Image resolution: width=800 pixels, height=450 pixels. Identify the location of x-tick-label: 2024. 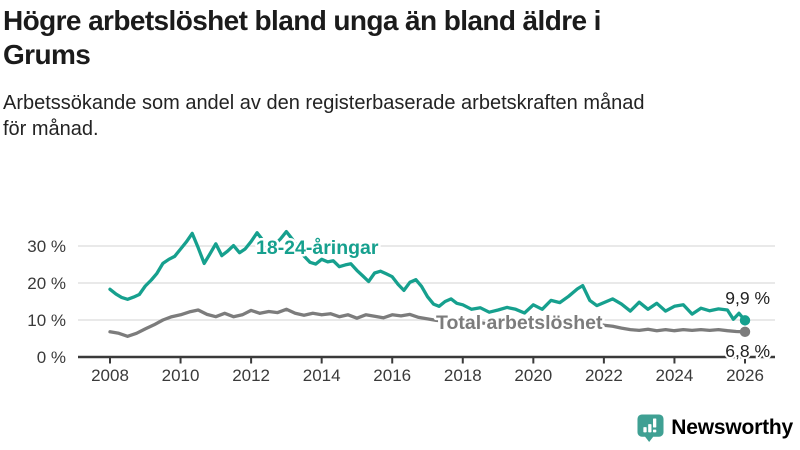
(675, 375).